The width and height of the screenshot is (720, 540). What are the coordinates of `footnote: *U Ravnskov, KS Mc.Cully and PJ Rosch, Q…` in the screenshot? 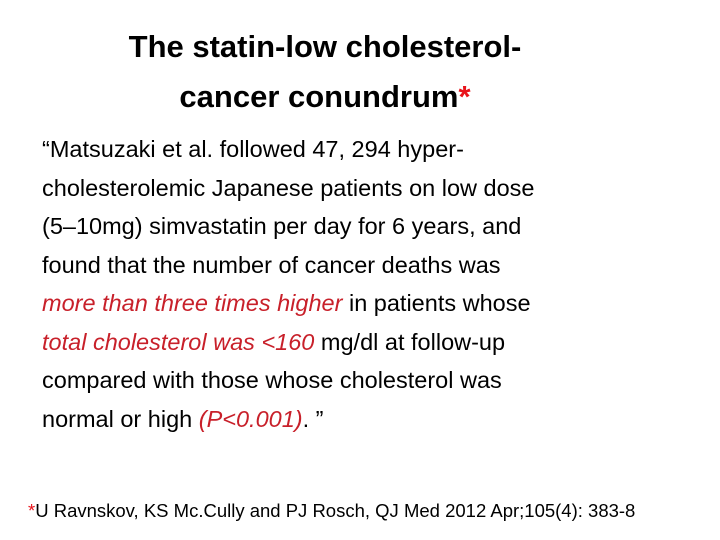 It's located at (331, 511).